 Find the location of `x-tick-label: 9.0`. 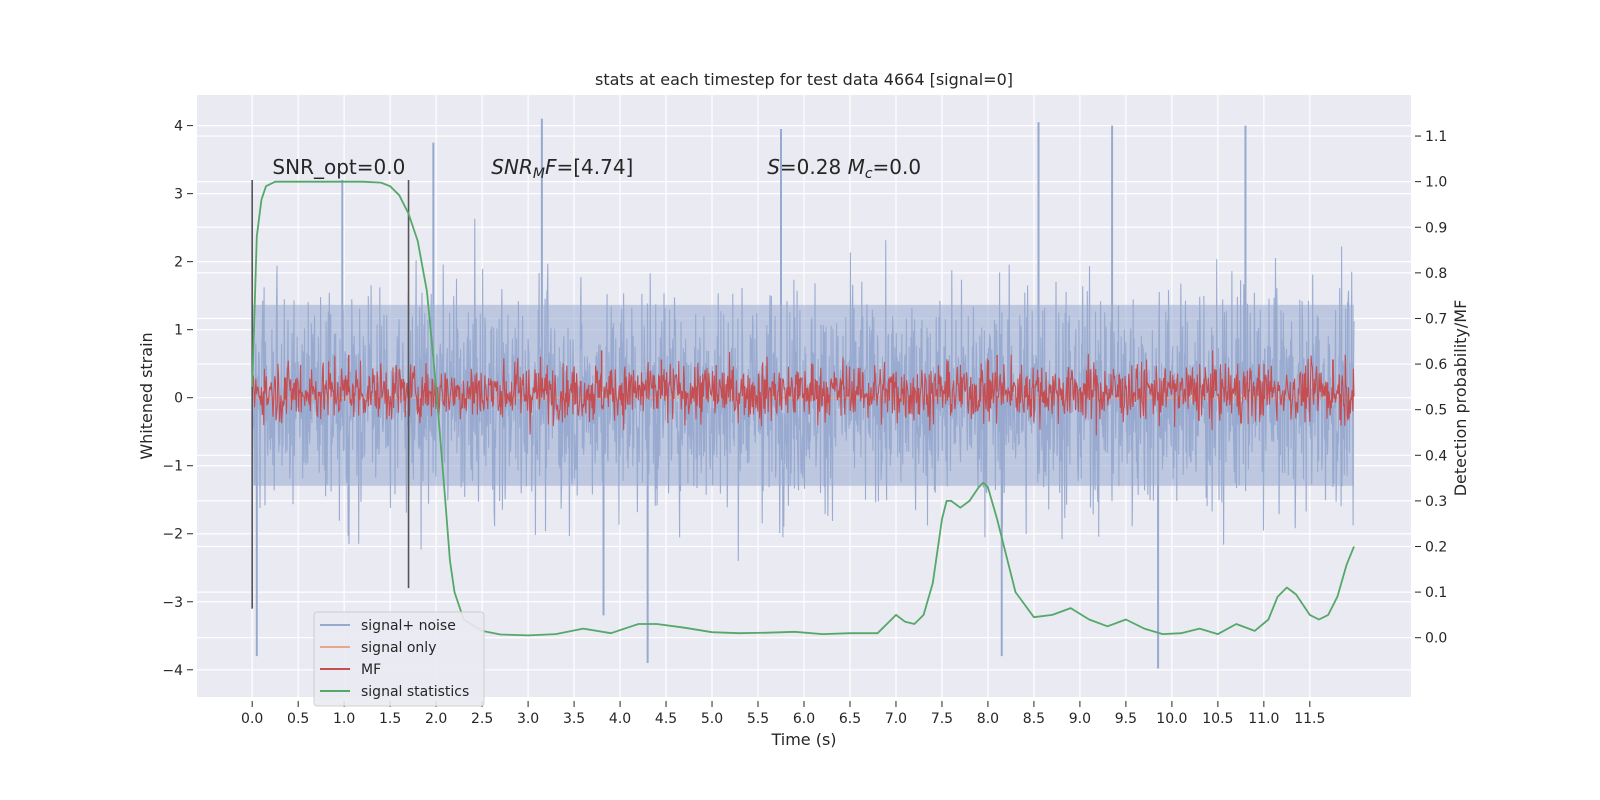

x-tick-label: 9.0 is located at coordinates (1080, 719).